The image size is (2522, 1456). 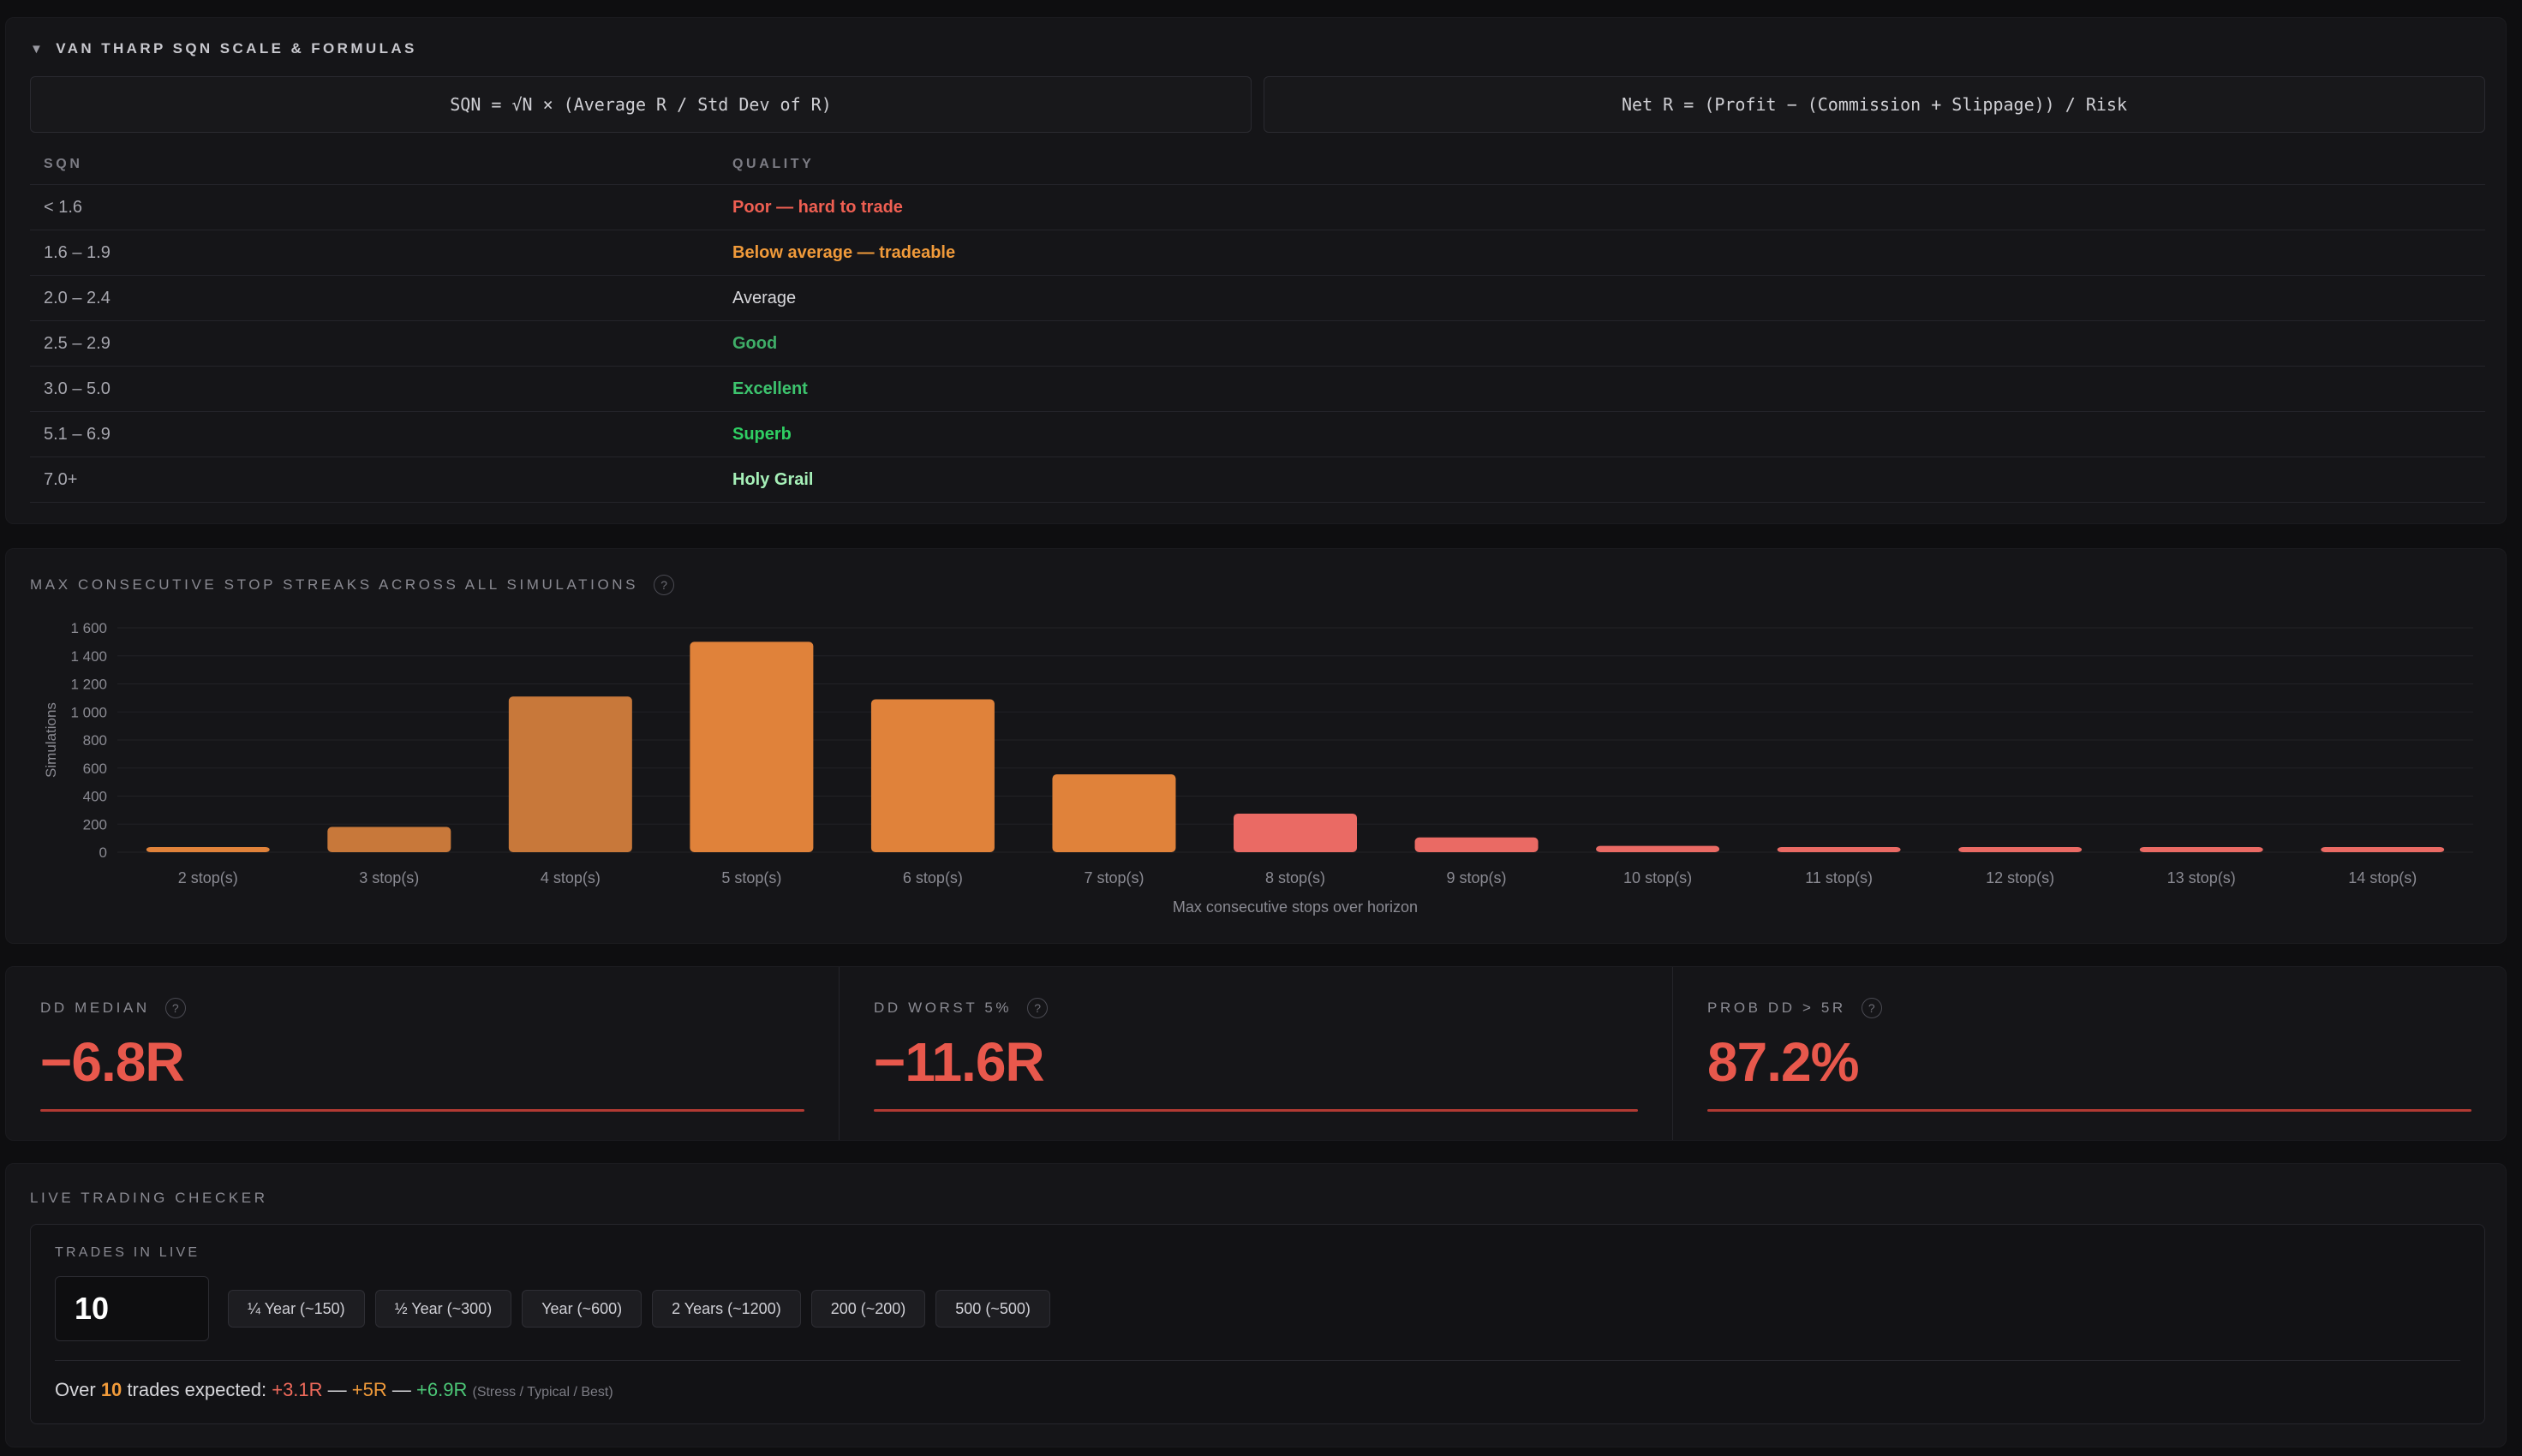 What do you see at coordinates (1795, 1008) in the screenshot?
I see `prob-dd-label-row: PROB DD > 5R ?` at bounding box center [1795, 1008].